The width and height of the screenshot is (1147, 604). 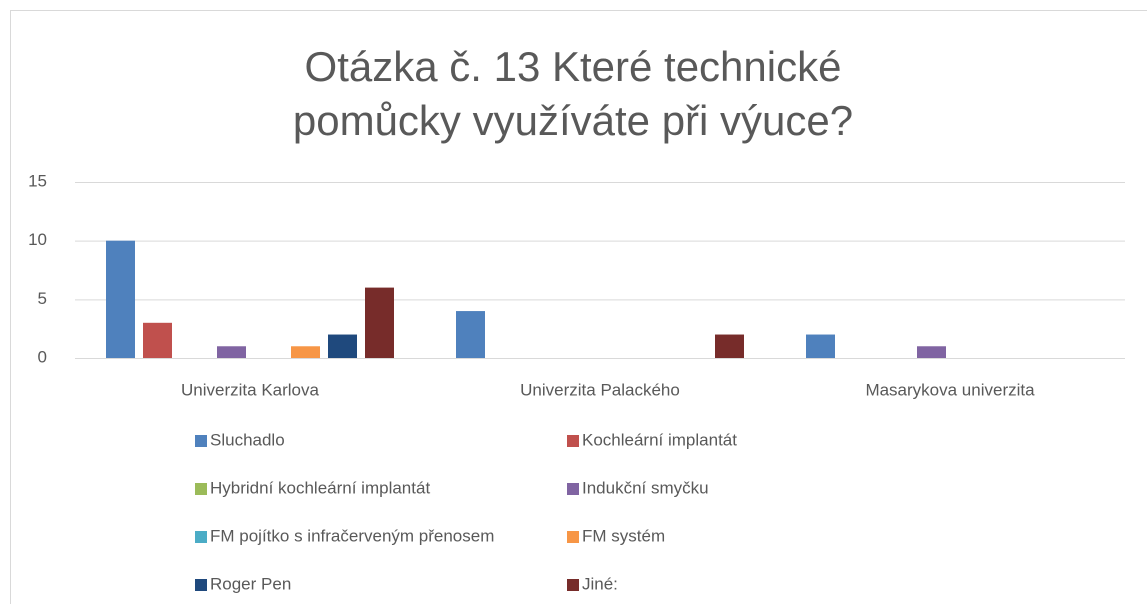 I want to click on legend-label: Kochleární implantát, so click(x=659, y=439).